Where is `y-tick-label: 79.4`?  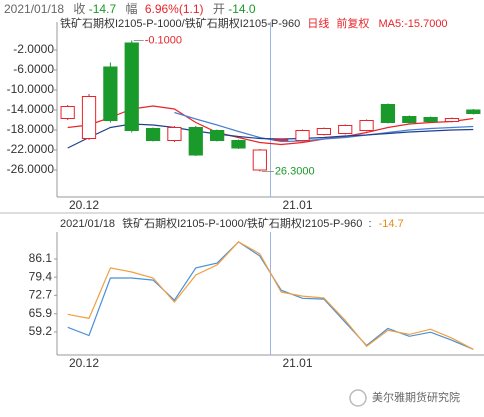
y-tick-label: 79.4 is located at coordinates (41, 276).